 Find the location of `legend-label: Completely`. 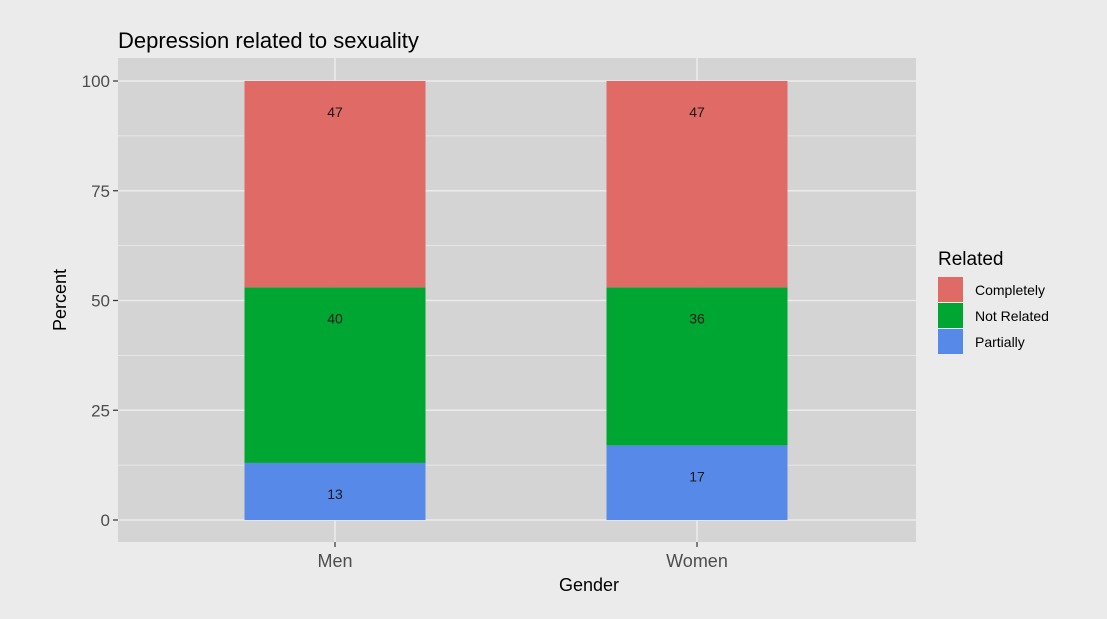

legend-label: Completely is located at coordinates (1010, 290).